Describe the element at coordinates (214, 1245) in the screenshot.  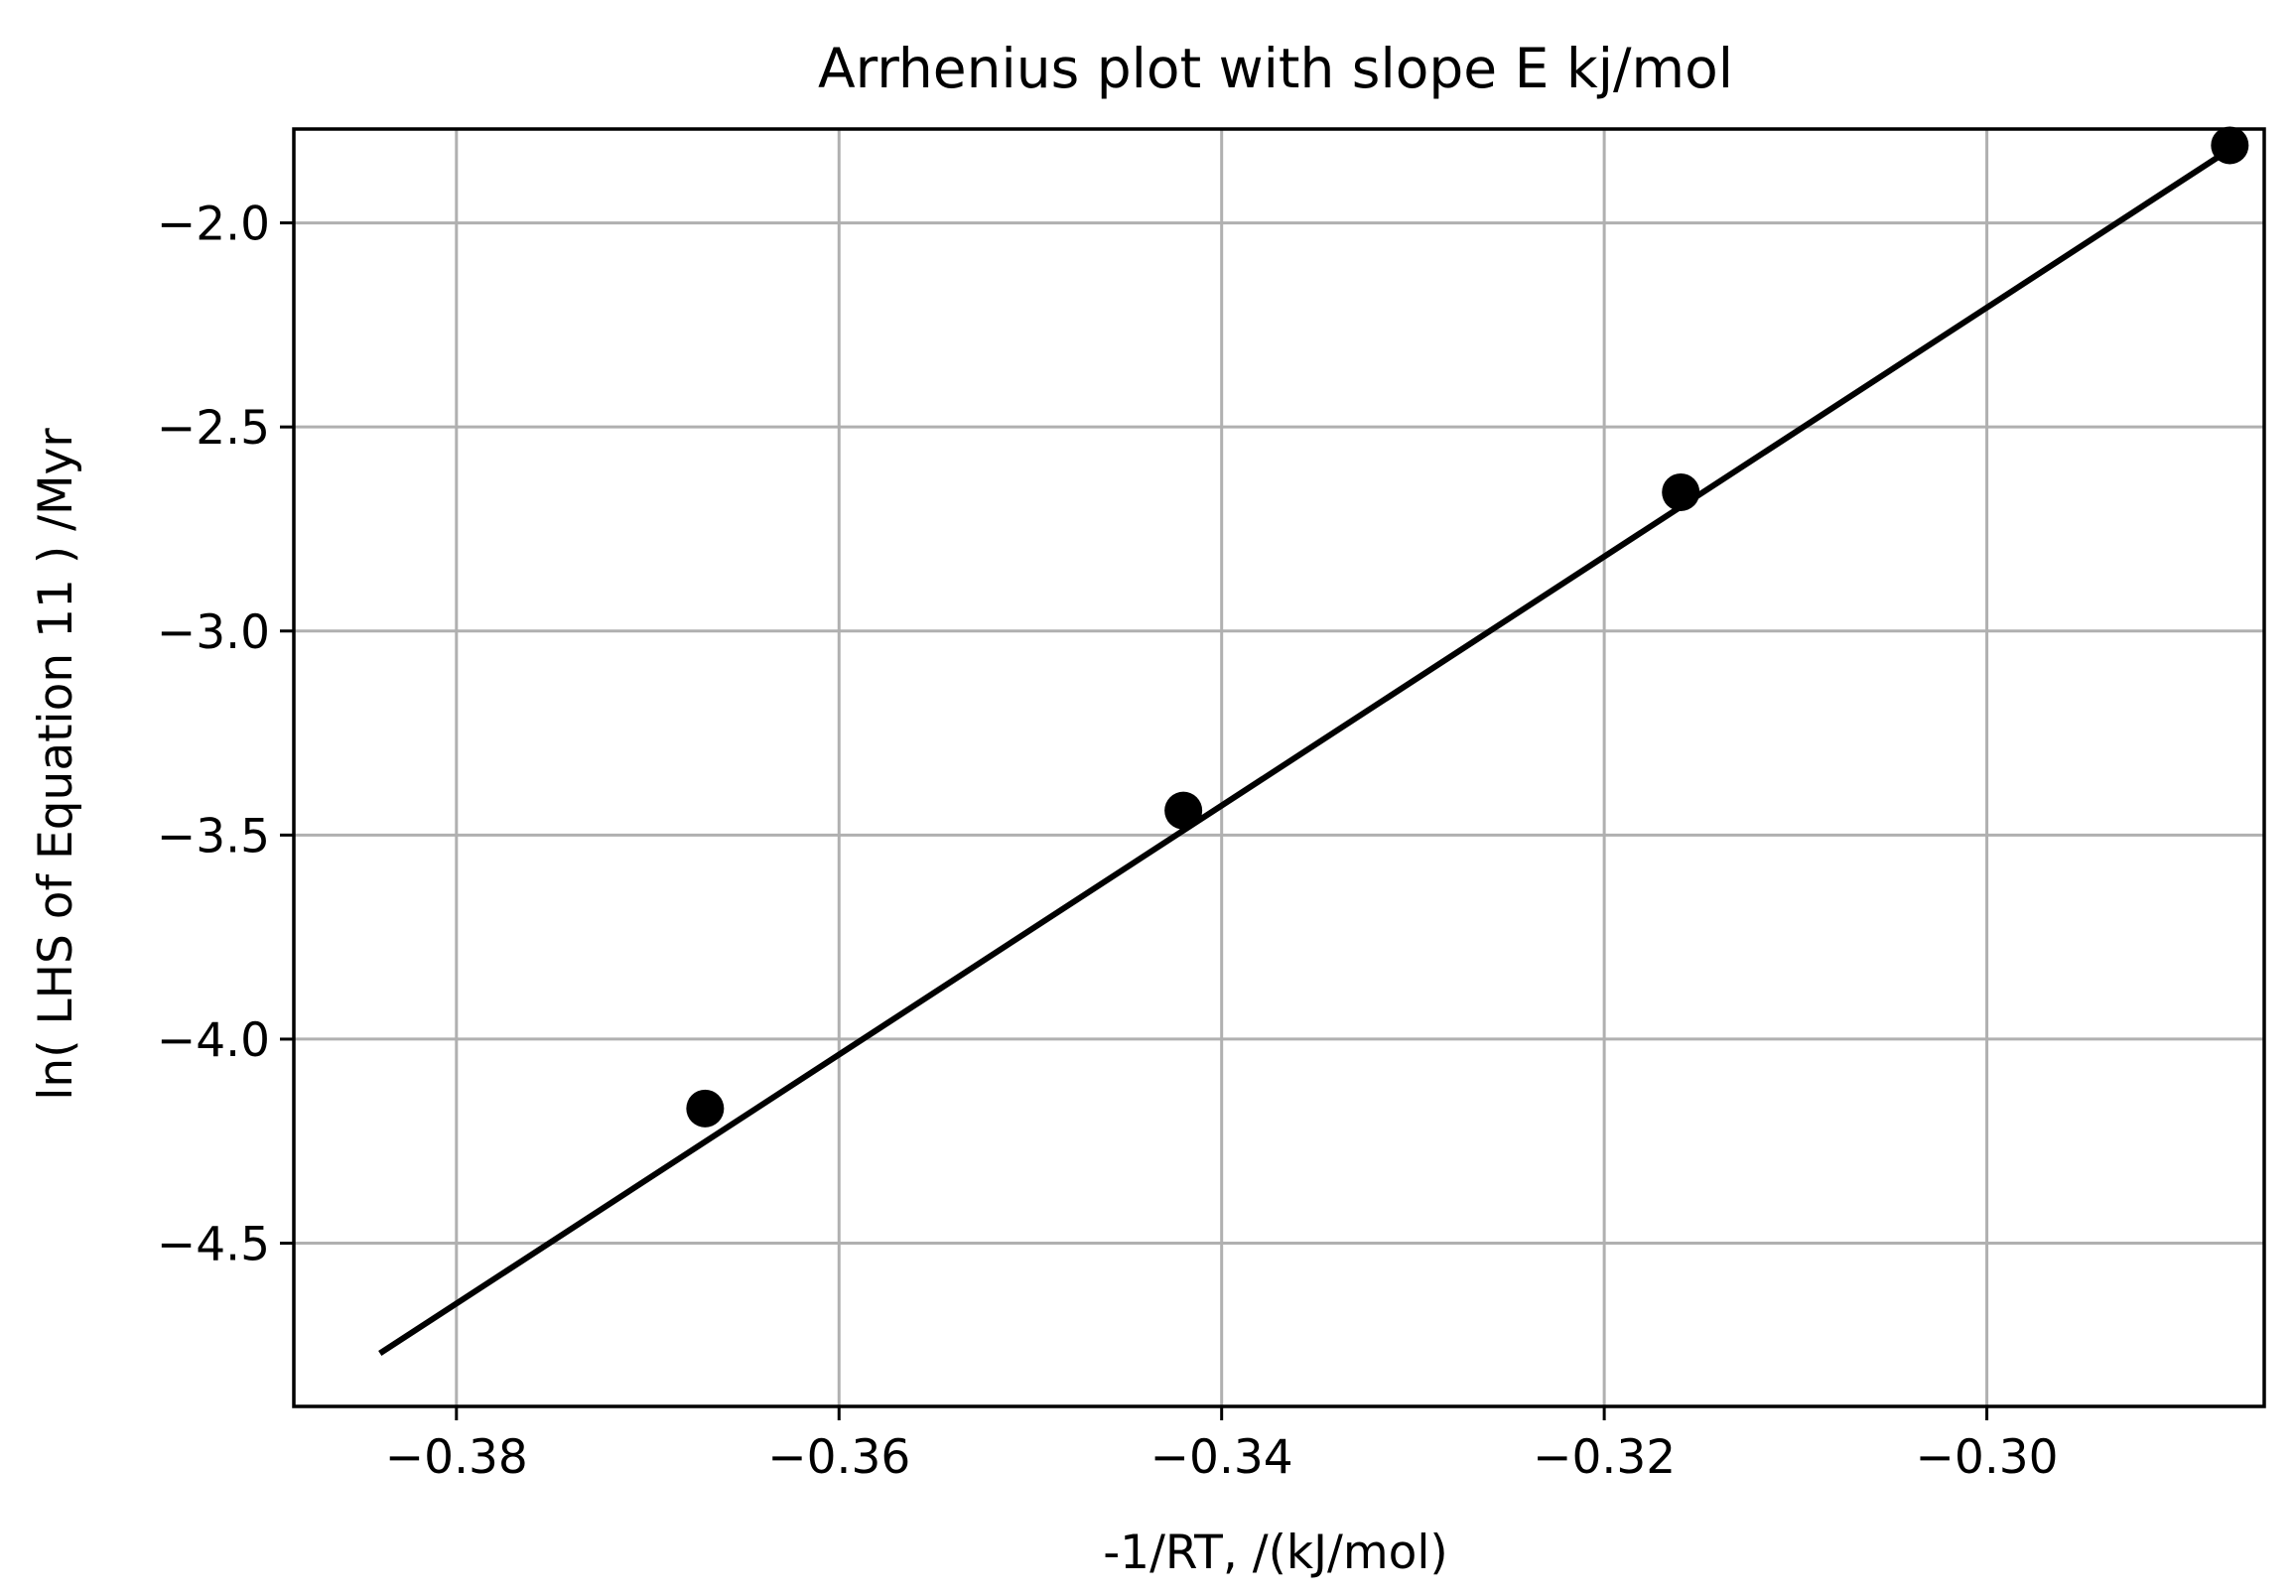
I see `y-tick-label: −4.5` at that location.